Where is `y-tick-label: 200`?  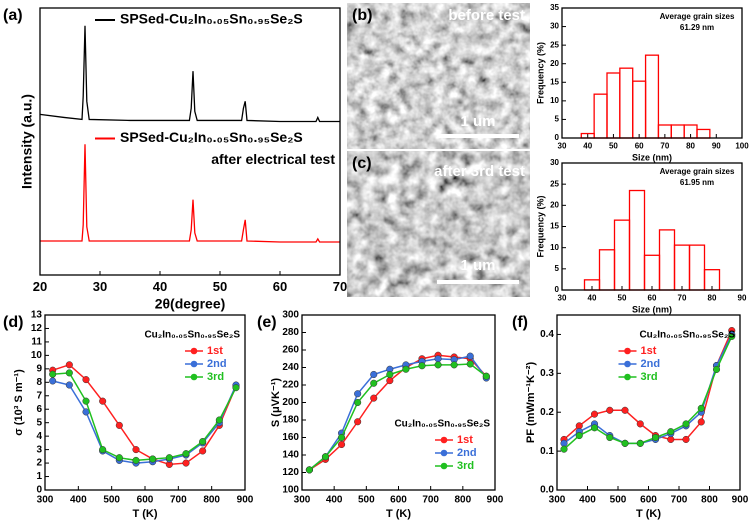
y-tick-label: 200 is located at coordinates (290, 402).